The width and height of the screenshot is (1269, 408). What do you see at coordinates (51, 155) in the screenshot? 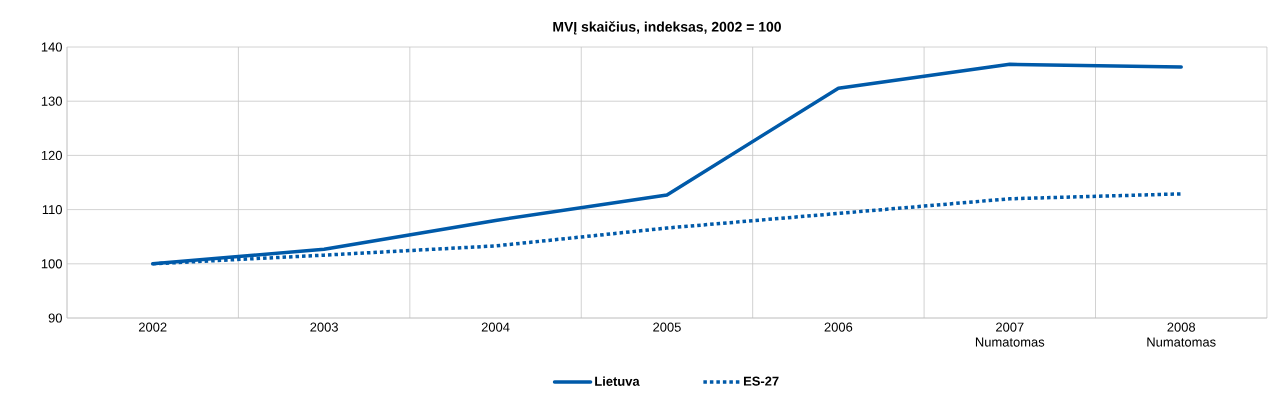
I see `y-tick-label: 120` at bounding box center [51, 155].